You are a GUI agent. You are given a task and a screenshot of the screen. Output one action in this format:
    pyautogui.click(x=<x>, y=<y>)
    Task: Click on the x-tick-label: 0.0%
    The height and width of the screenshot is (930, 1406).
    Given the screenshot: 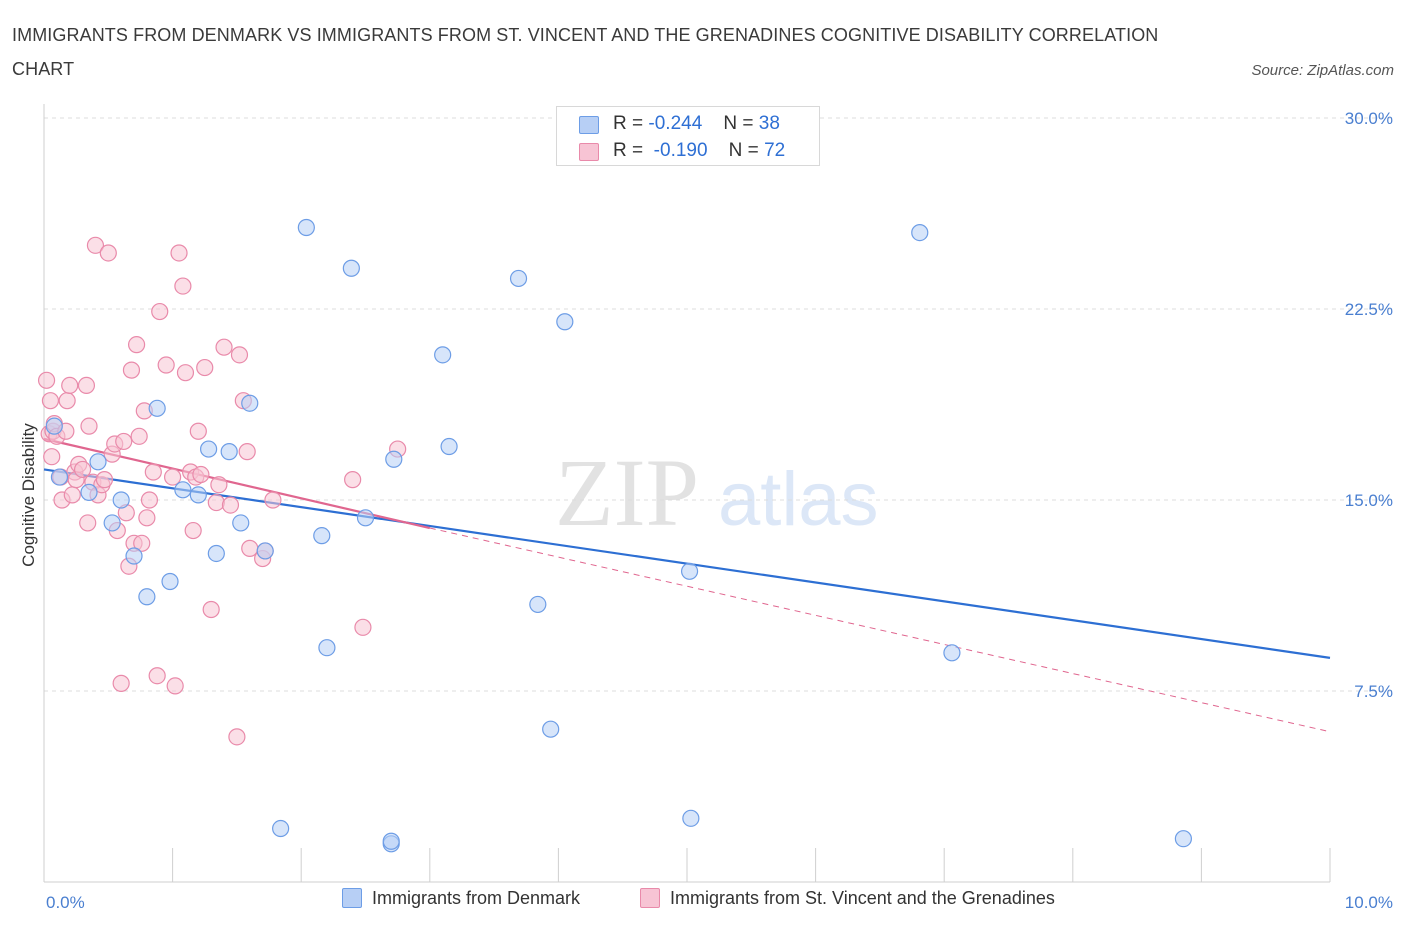 What is the action you would take?
    pyautogui.click(x=65, y=902)
    